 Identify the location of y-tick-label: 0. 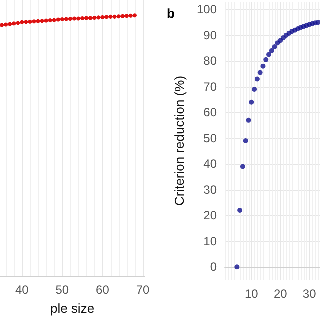
(214, 267).